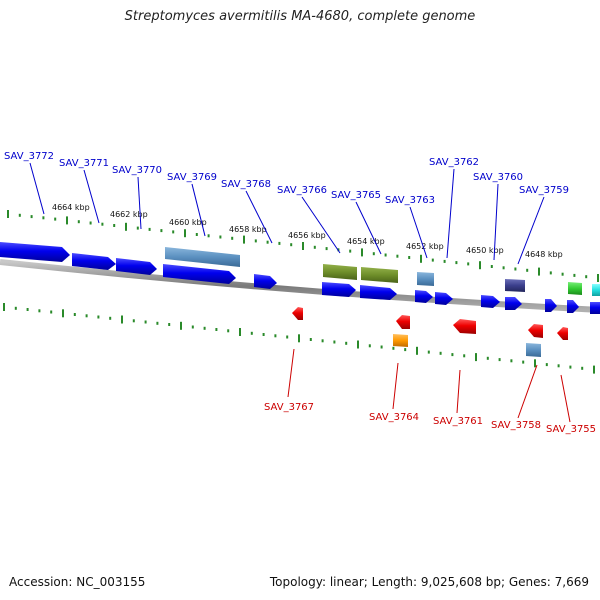  I want to click on label-sav-3767: SAV_3767, so click(289, 407).